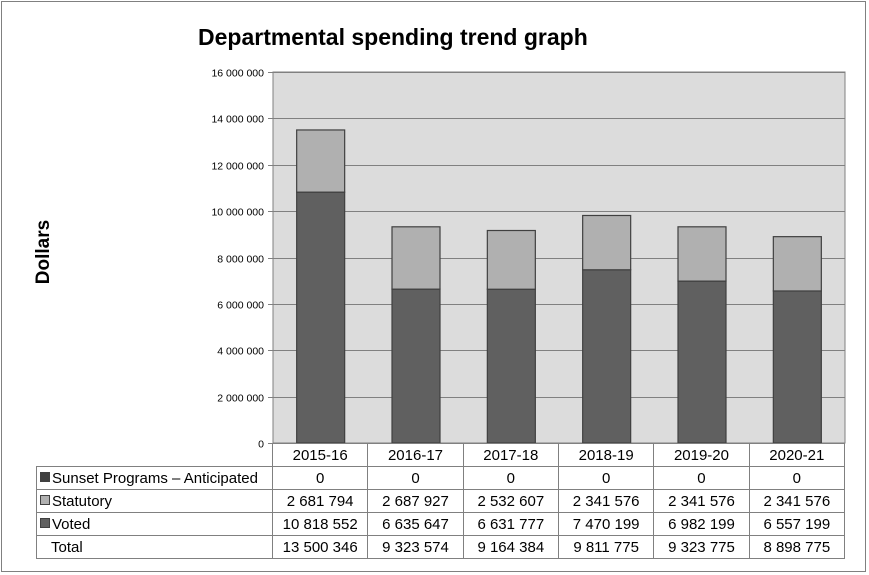 The image size is (869, 575). What do you see at coordinates (415, 547) in the screenshot?
I see `total-value: 9 323 574` at bounding box center [415, 547].